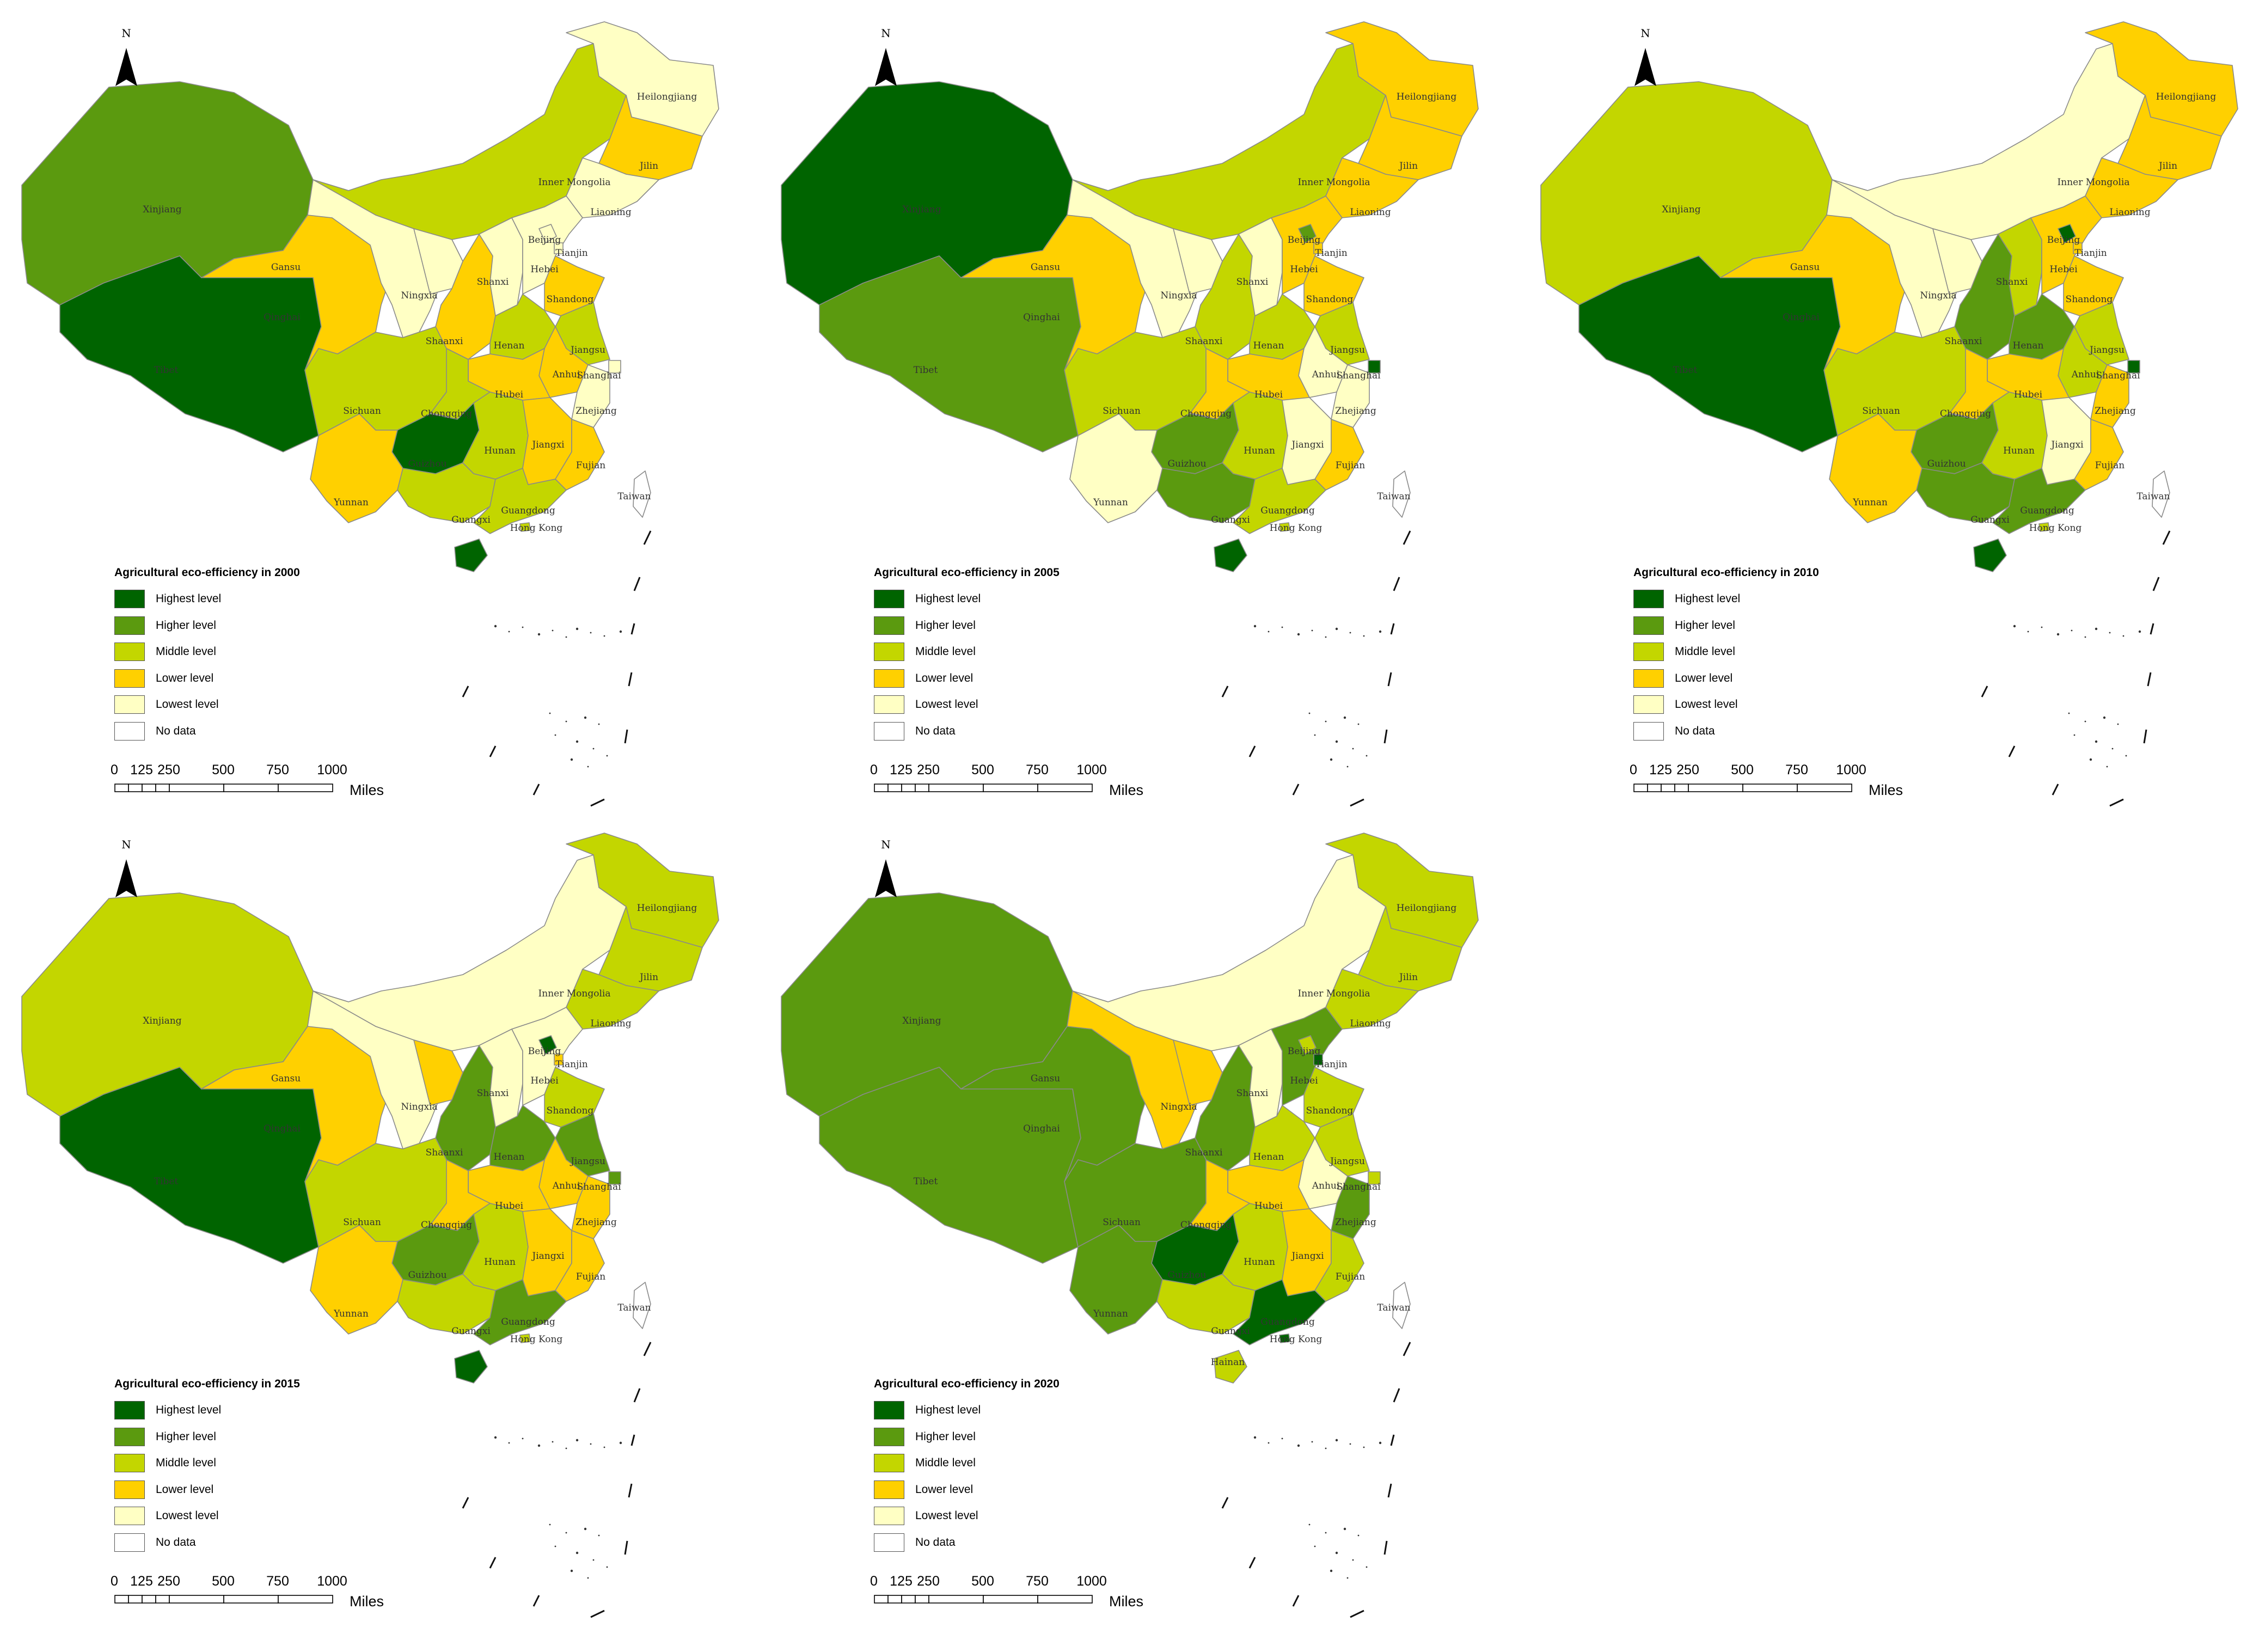 The height and width of the screenshot is (1652, 2253). What do you see at coordinates (1206, 1225) in the screenshot?
I see `province-label-chongqing: Chongqing` at bounding box center [1206, 1225].